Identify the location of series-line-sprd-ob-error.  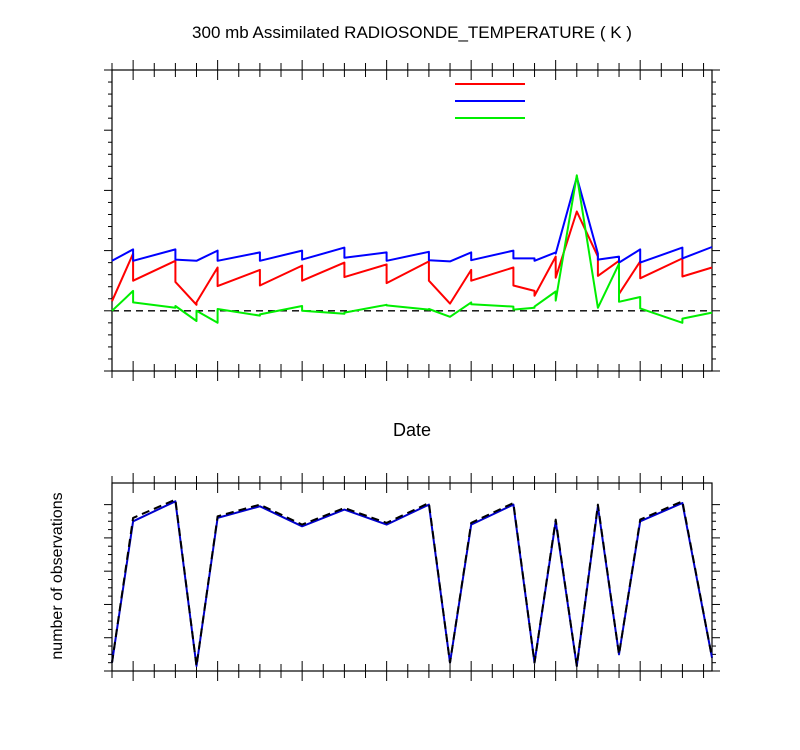
(412, 220).